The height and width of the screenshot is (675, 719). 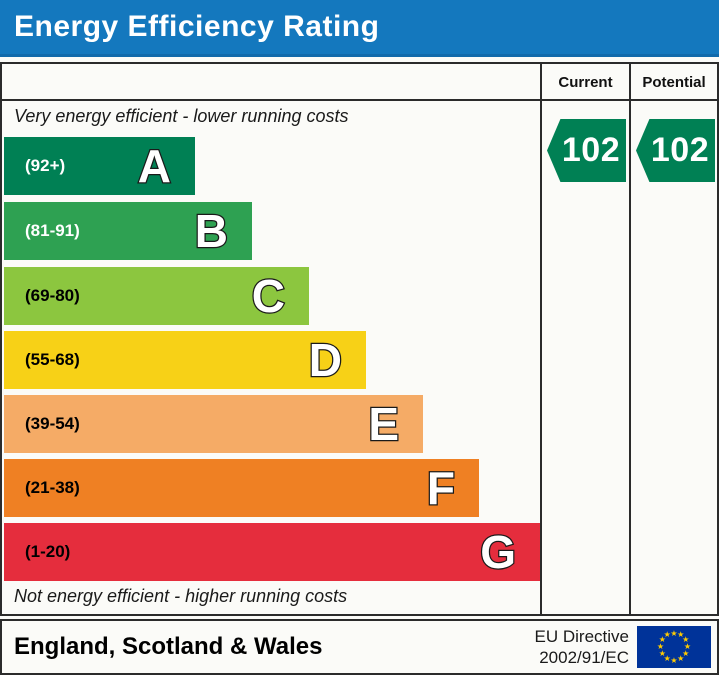 I want to click on potential-rating-value: 102, so click(x=680, y=150).